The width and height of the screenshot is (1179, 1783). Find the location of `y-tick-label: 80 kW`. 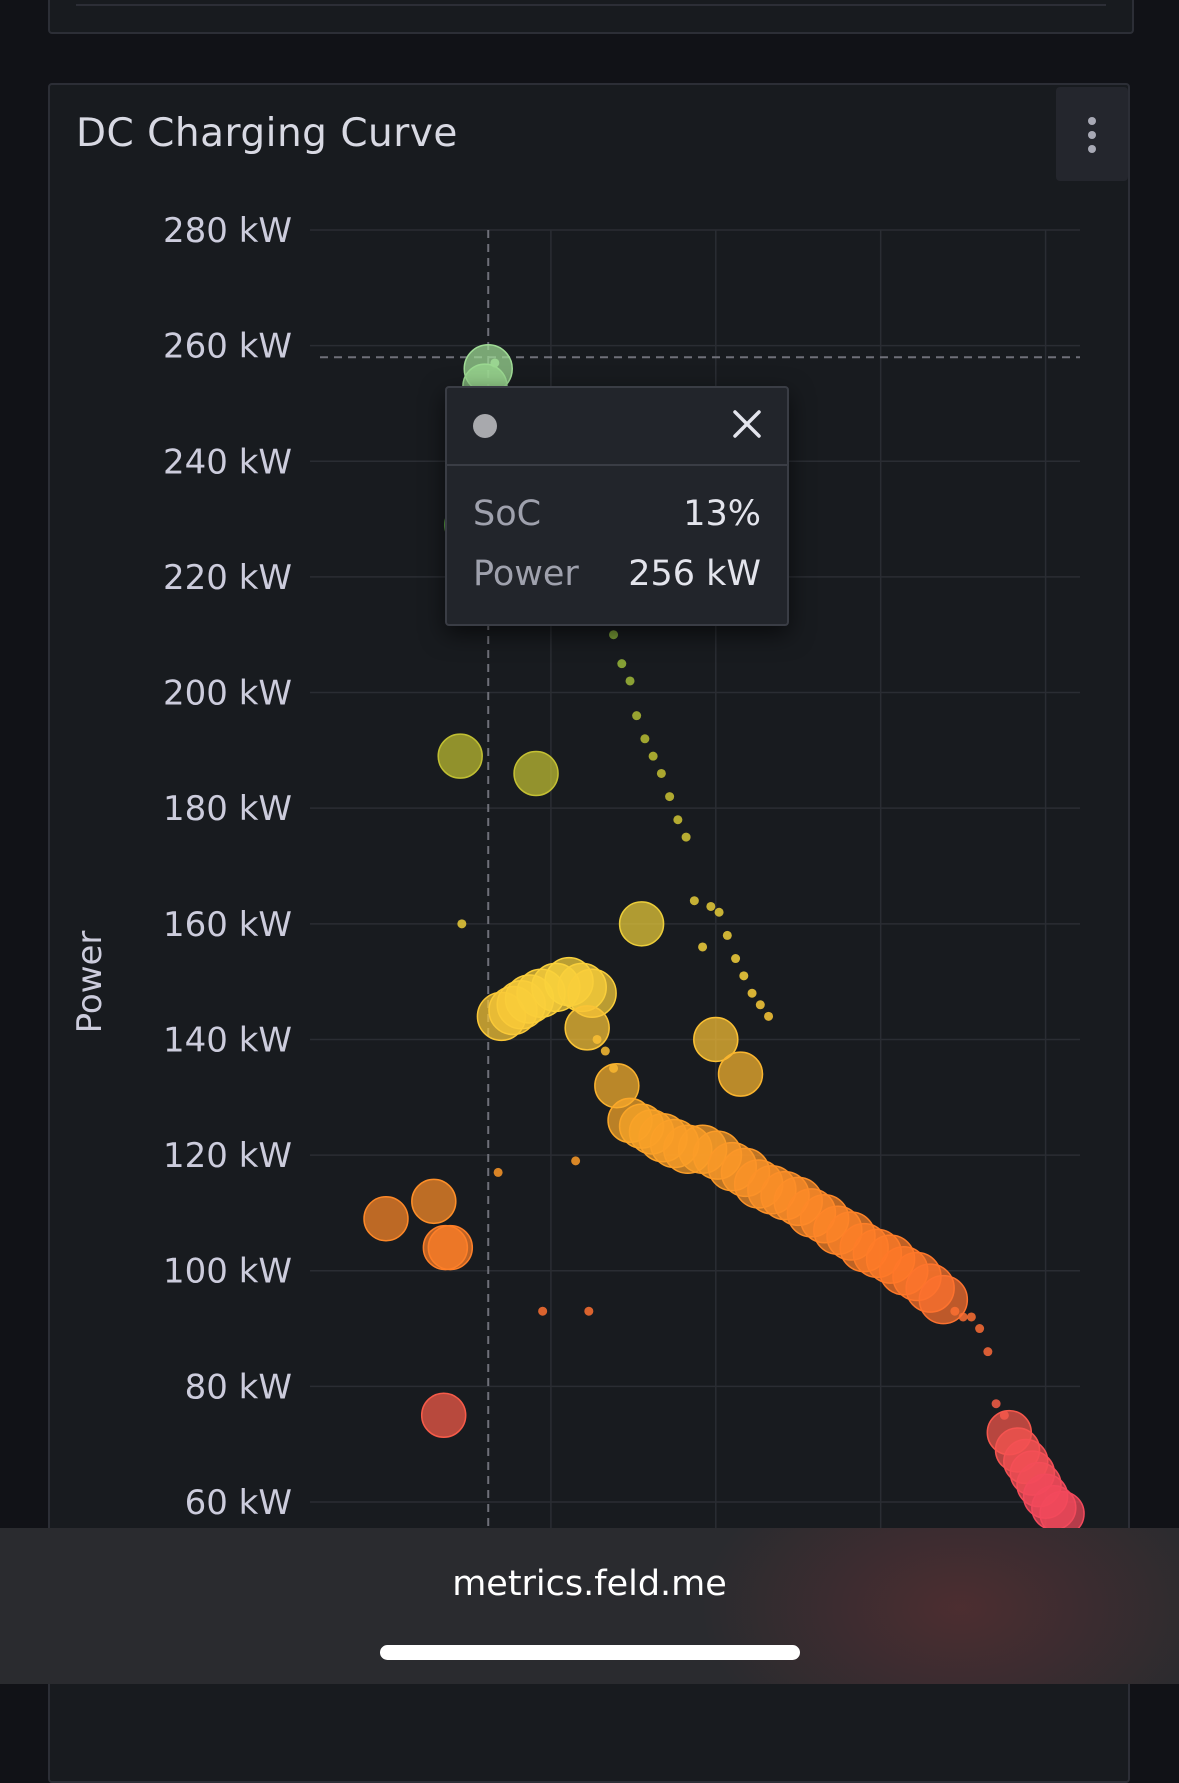

y-tick-label: 80 kW is located at coordinates (238, 1387).